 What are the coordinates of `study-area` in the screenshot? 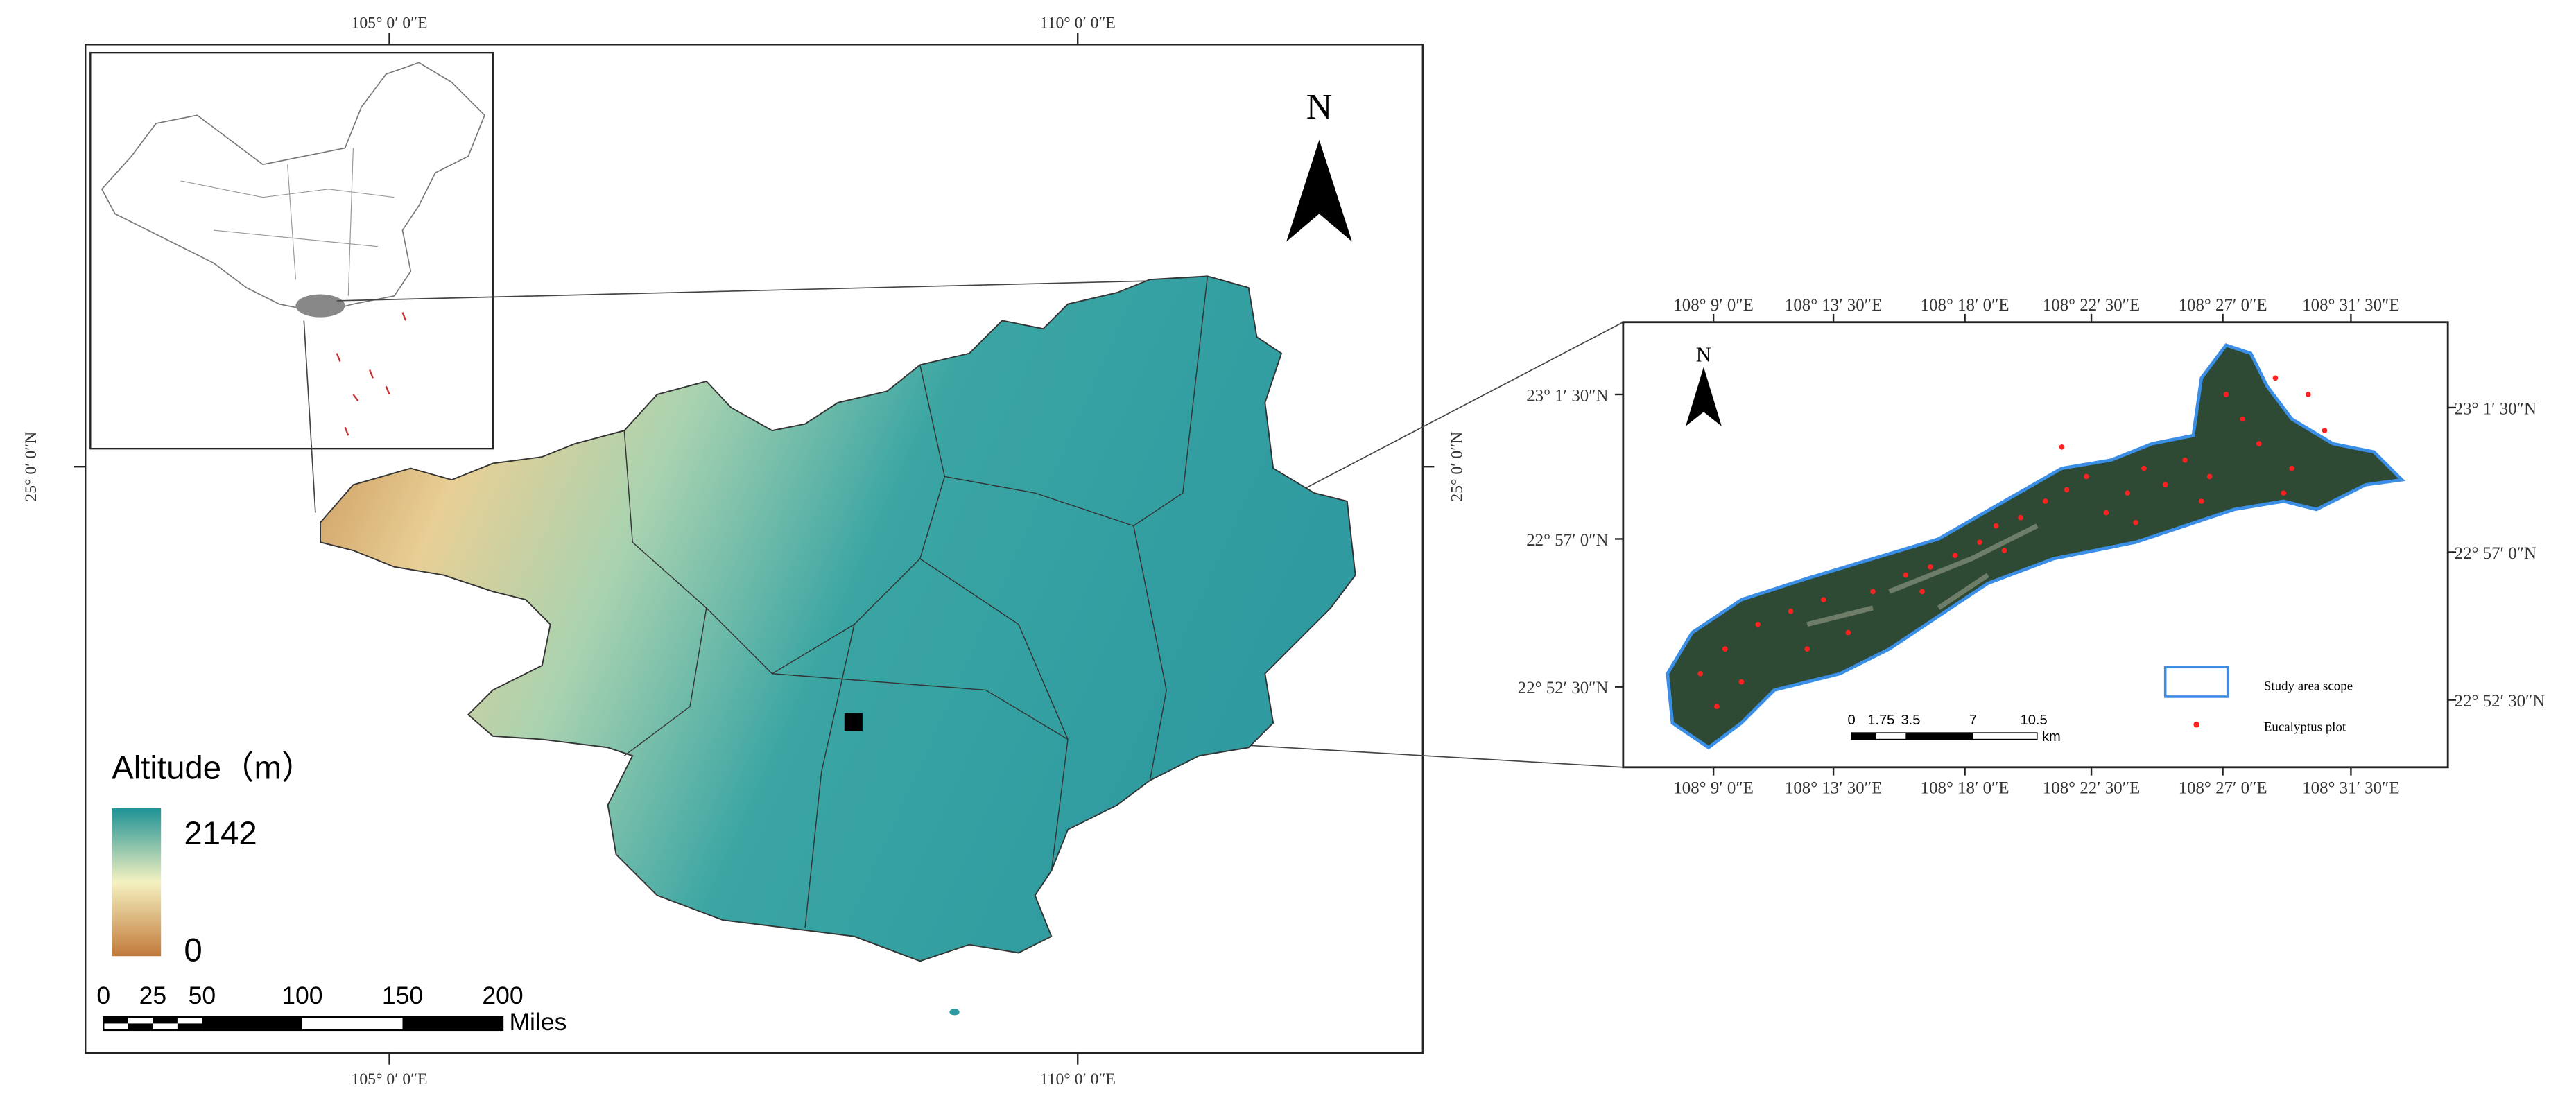 It's located at (2035, 546).